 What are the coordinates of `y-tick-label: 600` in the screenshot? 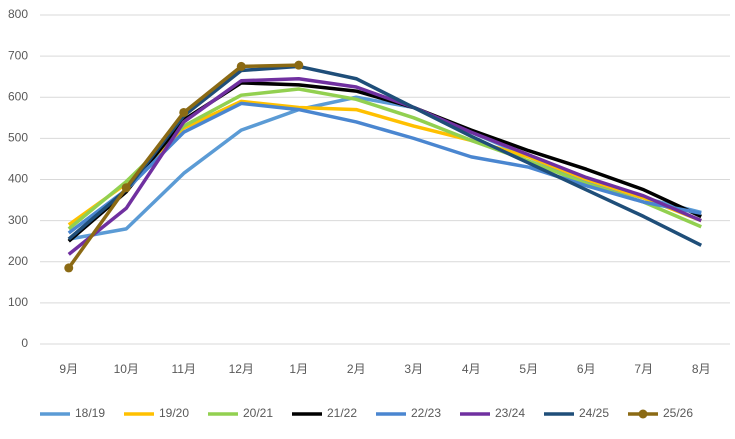 It's located at (18, 96).